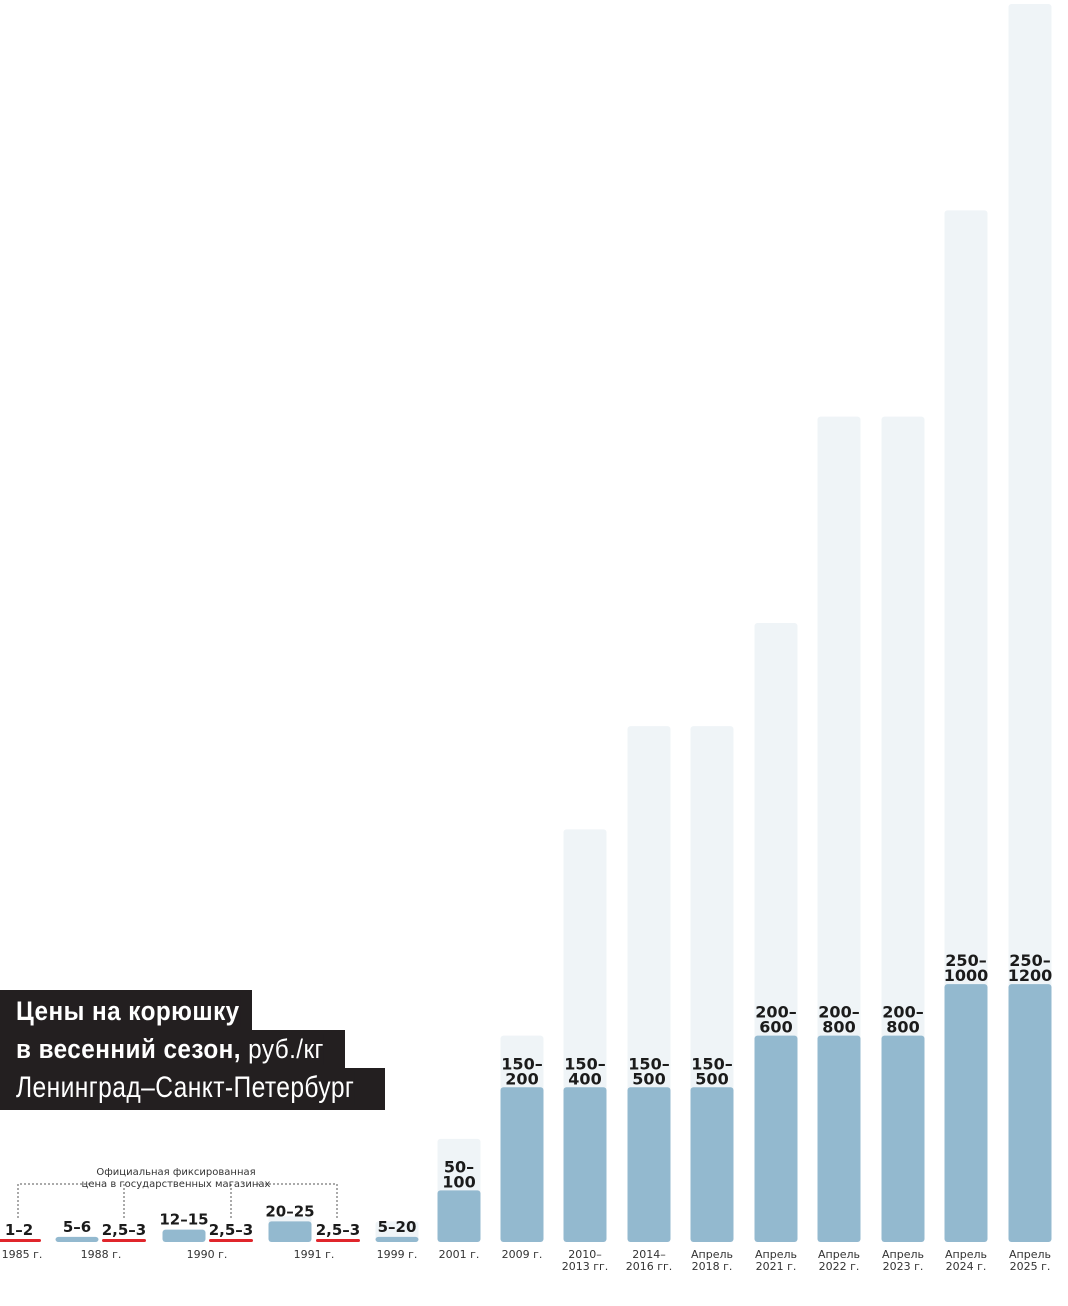 The image size is (1068, 1306). I want to click on bar-value-label-bottom: 1200, so click(1030, 975).